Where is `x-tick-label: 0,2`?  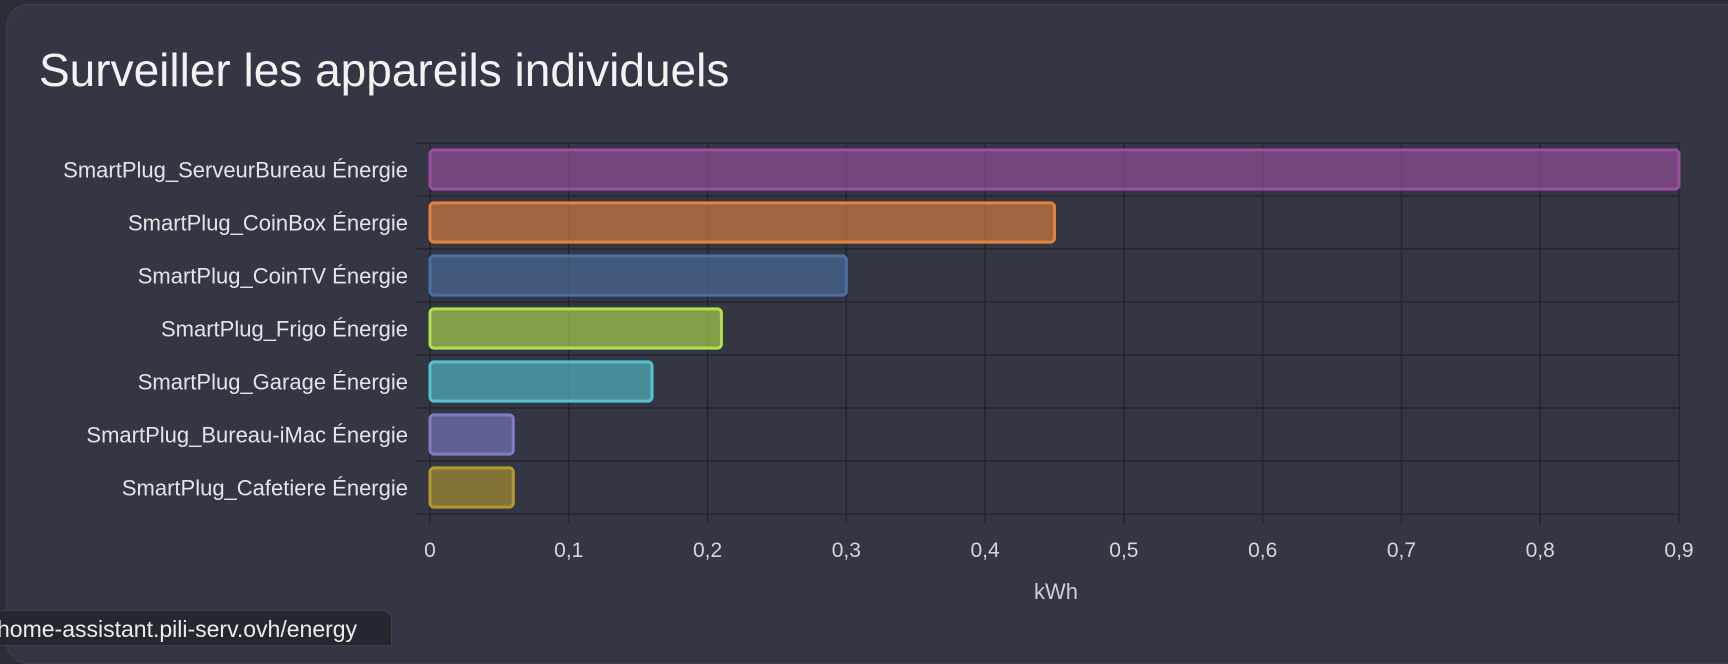
x-tick-label: 0,2 is located at coordinates (707, 550).